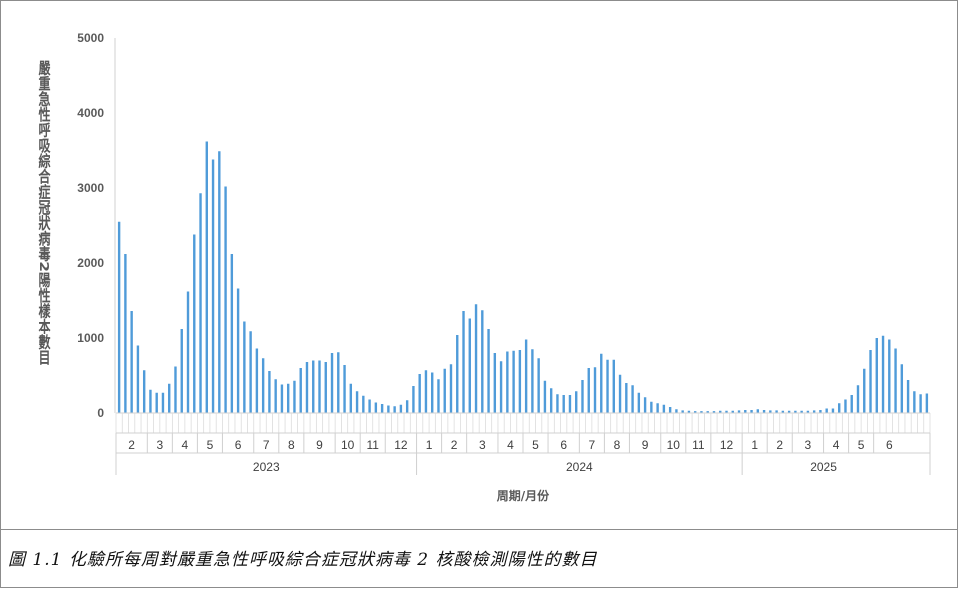 The height and width of the screenshot is (590, 960). I want to click on caption-divider, so click(479, 529).